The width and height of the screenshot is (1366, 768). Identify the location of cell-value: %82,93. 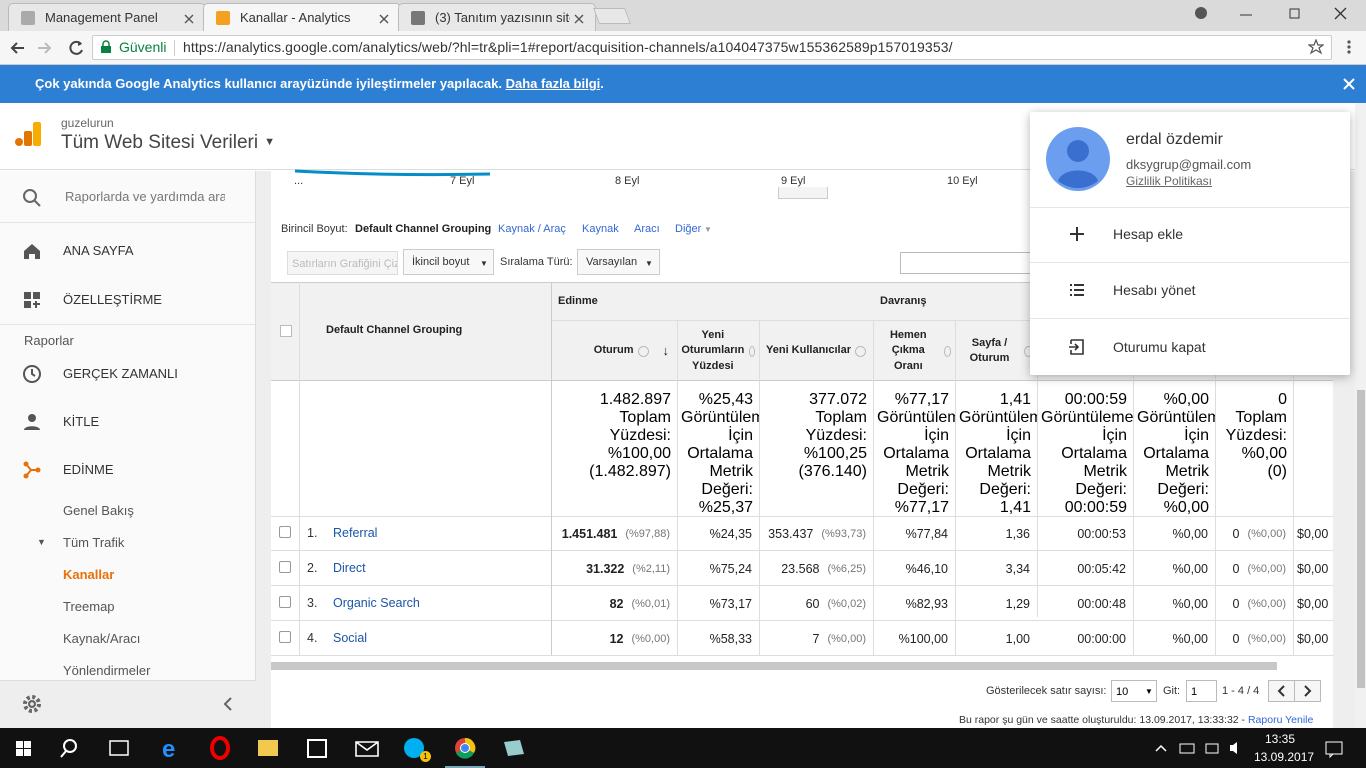
(926, 603).